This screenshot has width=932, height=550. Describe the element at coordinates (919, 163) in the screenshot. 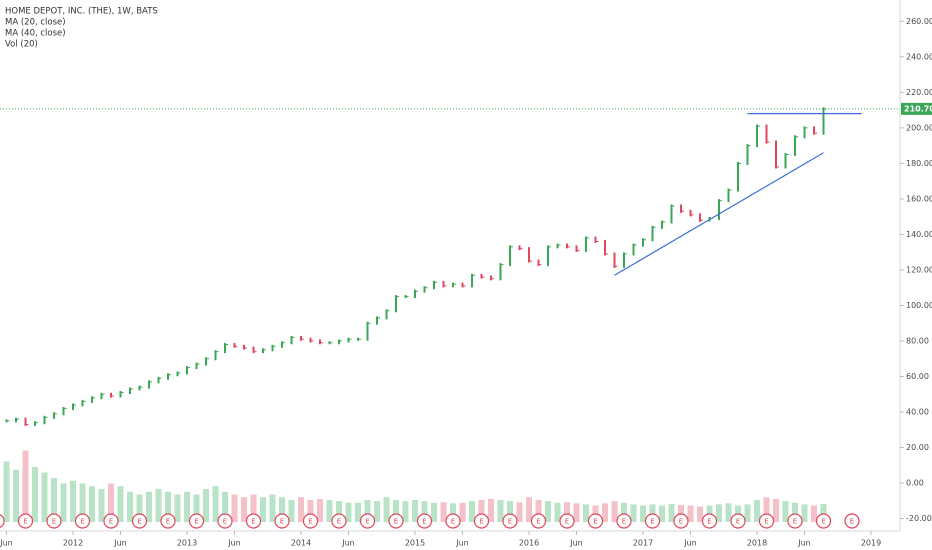

I see `y-tick-label: 180.00` at that location.